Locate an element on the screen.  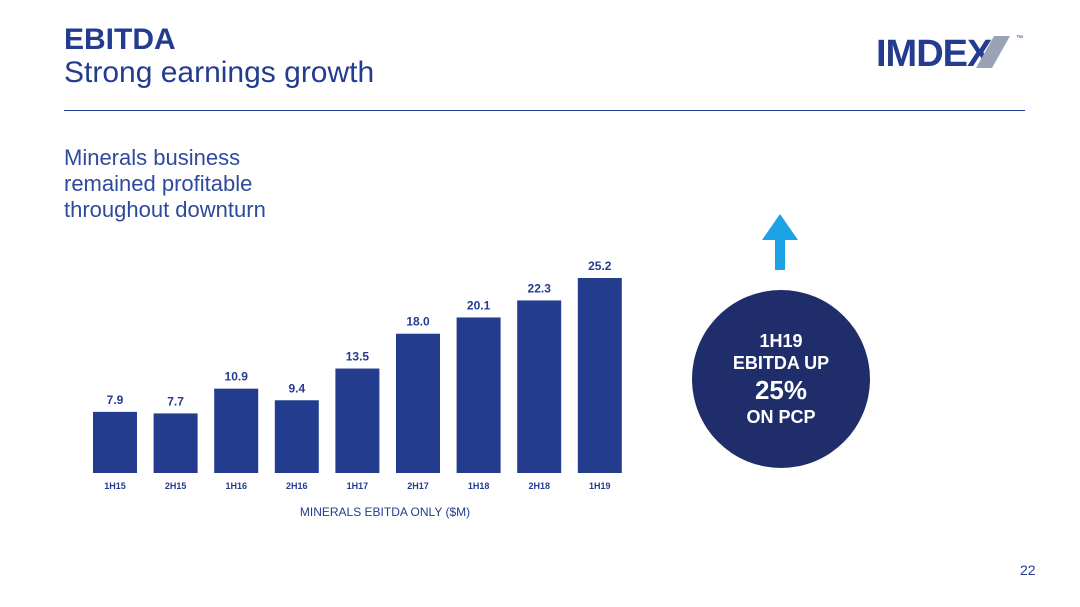
tick-label-1H17: 1H17 is located at coordinates (358, 486).